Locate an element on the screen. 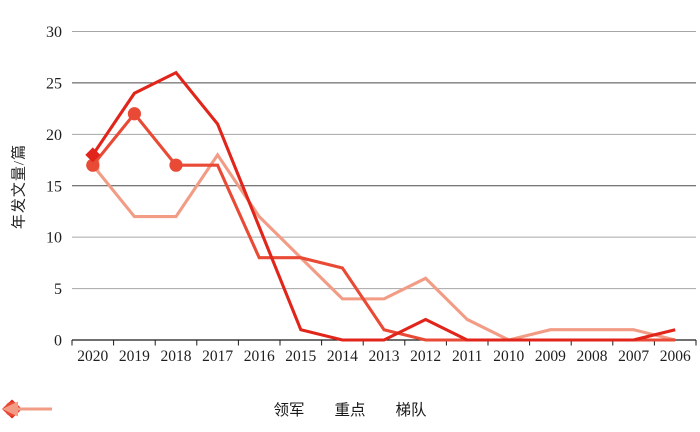  x-tick-label-2008: 2008 is located at coordinates (592, 356).